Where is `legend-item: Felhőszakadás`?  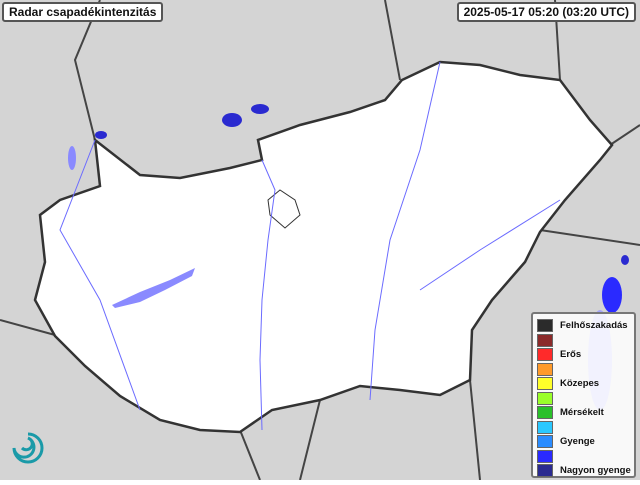
legend-item: Felhőszakadás is located at coordinates (582, 325).